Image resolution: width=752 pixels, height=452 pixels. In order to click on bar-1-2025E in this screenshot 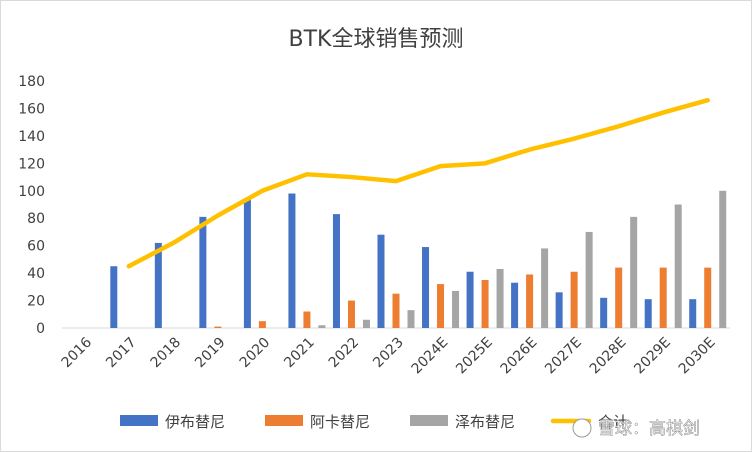, I will do `click(470, 299)`.